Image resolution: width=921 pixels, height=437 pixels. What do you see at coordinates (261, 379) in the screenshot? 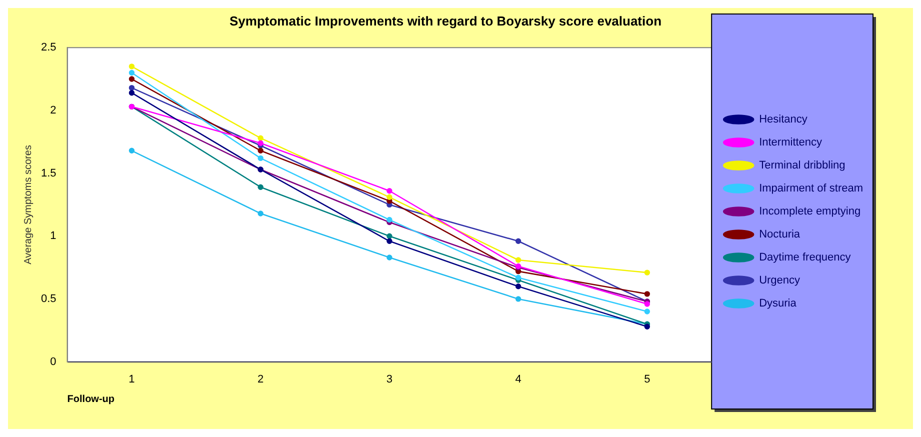
I see `x-tick-label: 2` at bounding box center [261, 379].